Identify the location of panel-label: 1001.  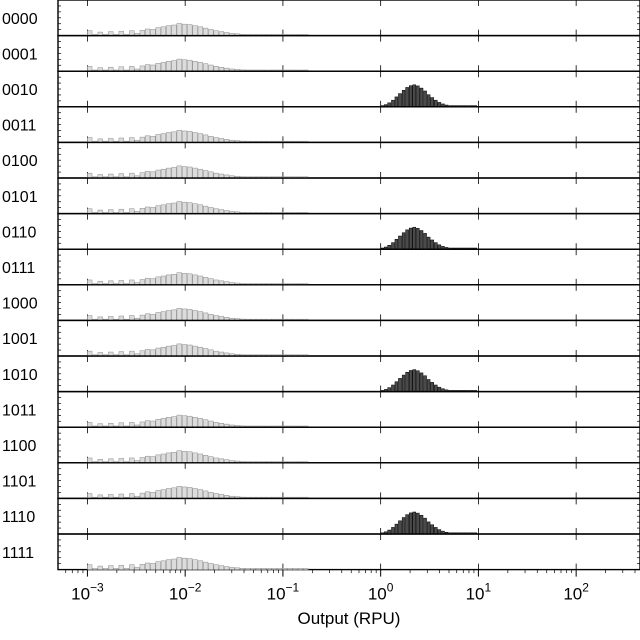
(20, 339).